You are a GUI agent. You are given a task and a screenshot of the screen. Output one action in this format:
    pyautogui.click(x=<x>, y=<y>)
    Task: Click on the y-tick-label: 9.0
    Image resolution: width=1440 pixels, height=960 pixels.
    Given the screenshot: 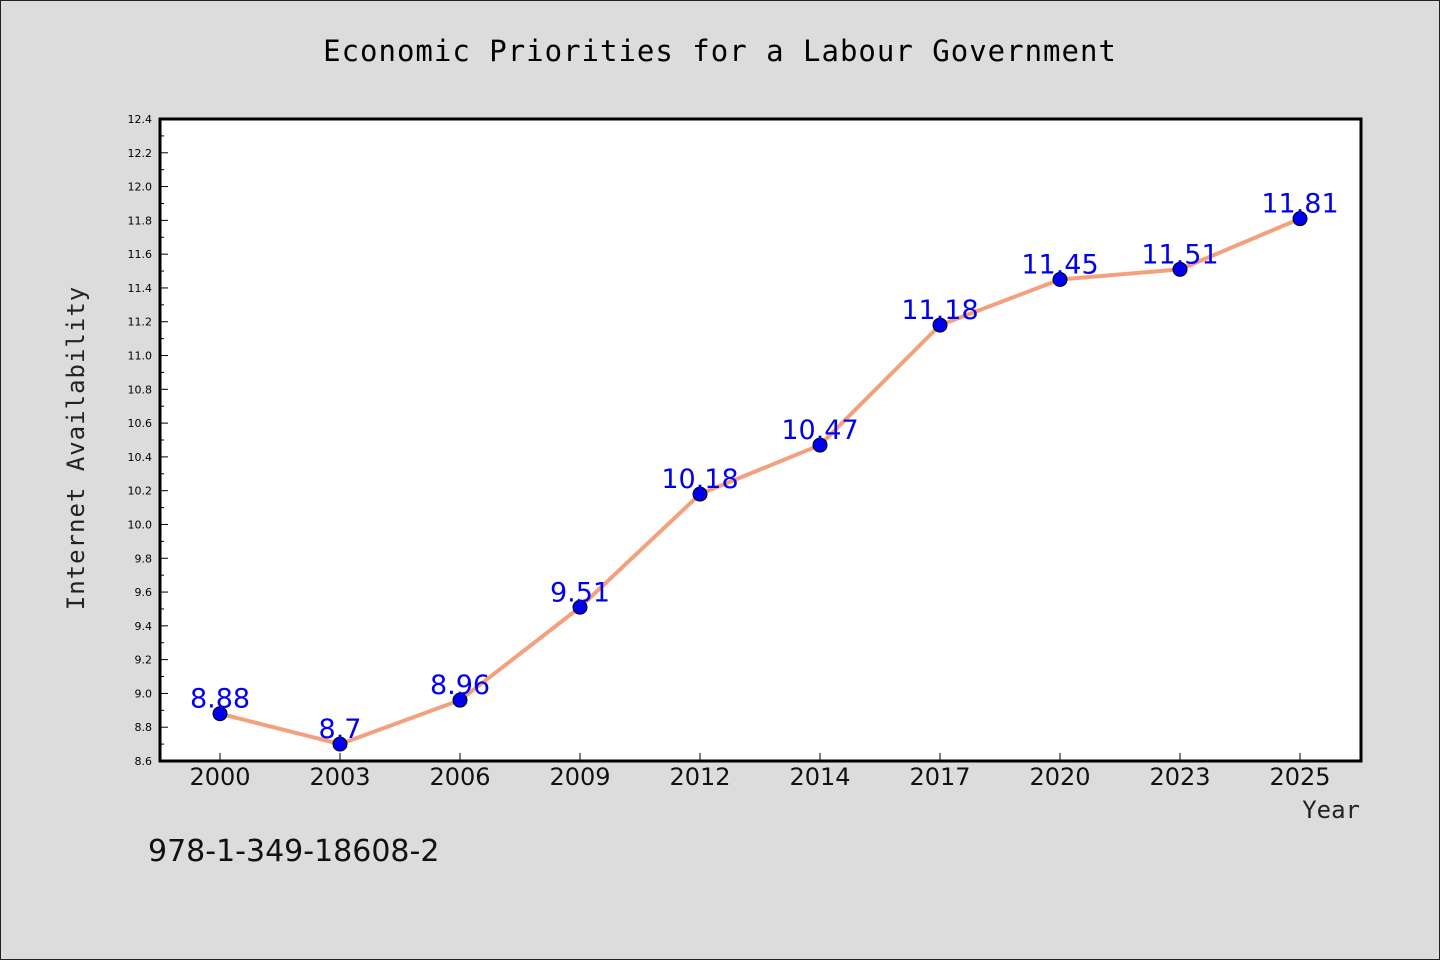 What is the action you would take?
    pyautogui.click(x=144, y=693)
    